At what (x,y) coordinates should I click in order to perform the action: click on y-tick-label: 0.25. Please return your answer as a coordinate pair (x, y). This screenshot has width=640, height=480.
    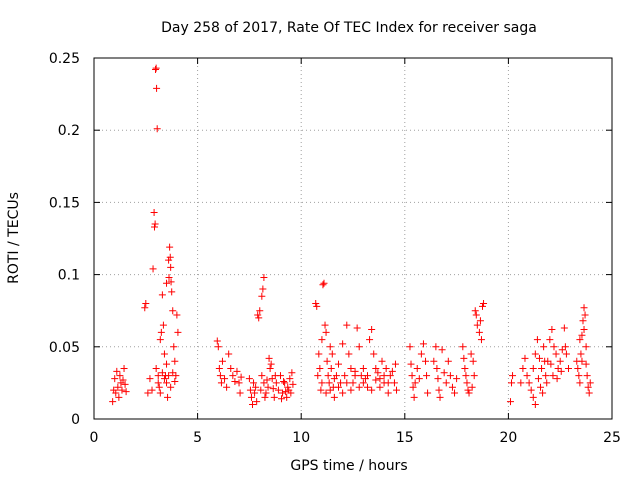
    Looking at the image, I should click on (64, 59).